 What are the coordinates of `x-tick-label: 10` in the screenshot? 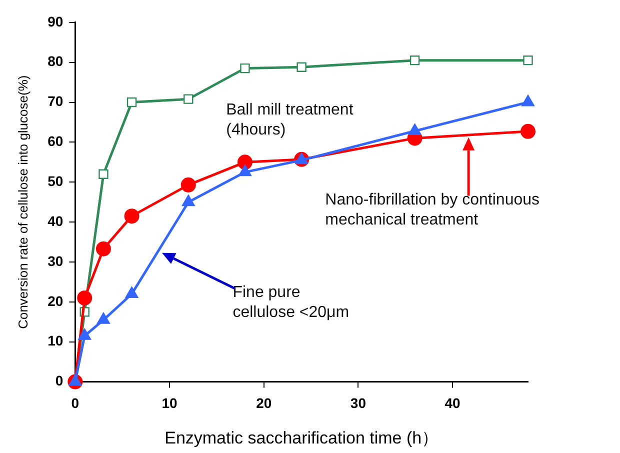 It's located at (170, 403).